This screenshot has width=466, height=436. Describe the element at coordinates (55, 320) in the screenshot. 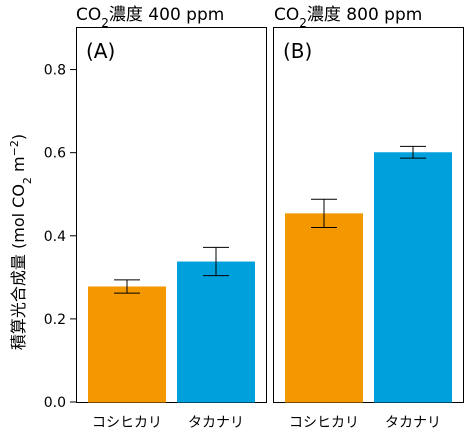

I see `y-tick-label: 0.2` at that location.